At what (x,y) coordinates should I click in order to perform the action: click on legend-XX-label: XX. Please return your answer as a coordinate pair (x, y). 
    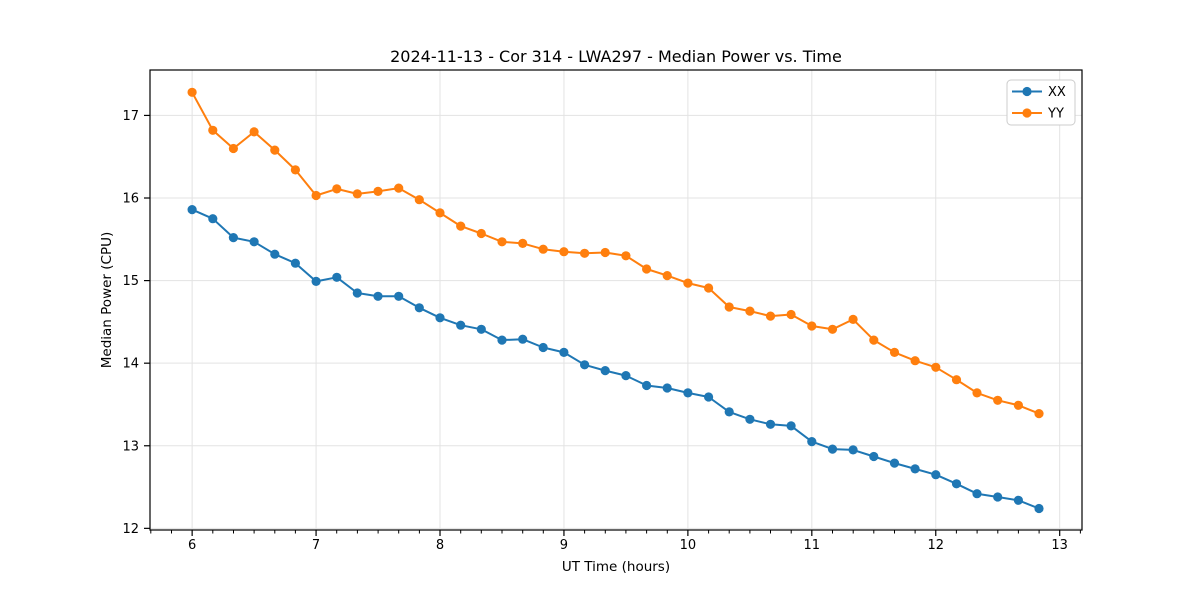
    Looking at the image, I should click on (1057, 92).